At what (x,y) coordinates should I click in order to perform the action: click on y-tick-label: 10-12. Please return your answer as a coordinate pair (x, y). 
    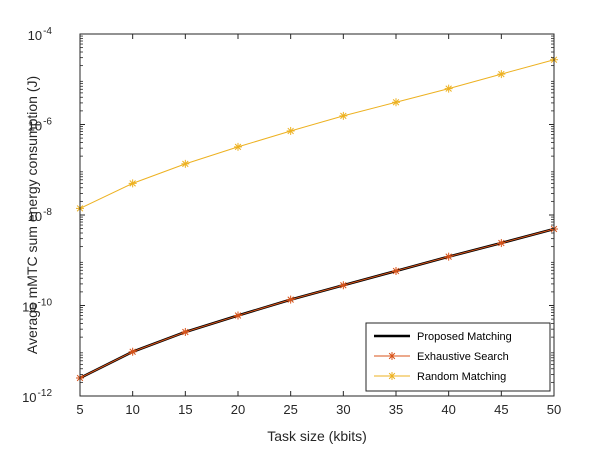
    Looking at the image, I should click on (37, 396).